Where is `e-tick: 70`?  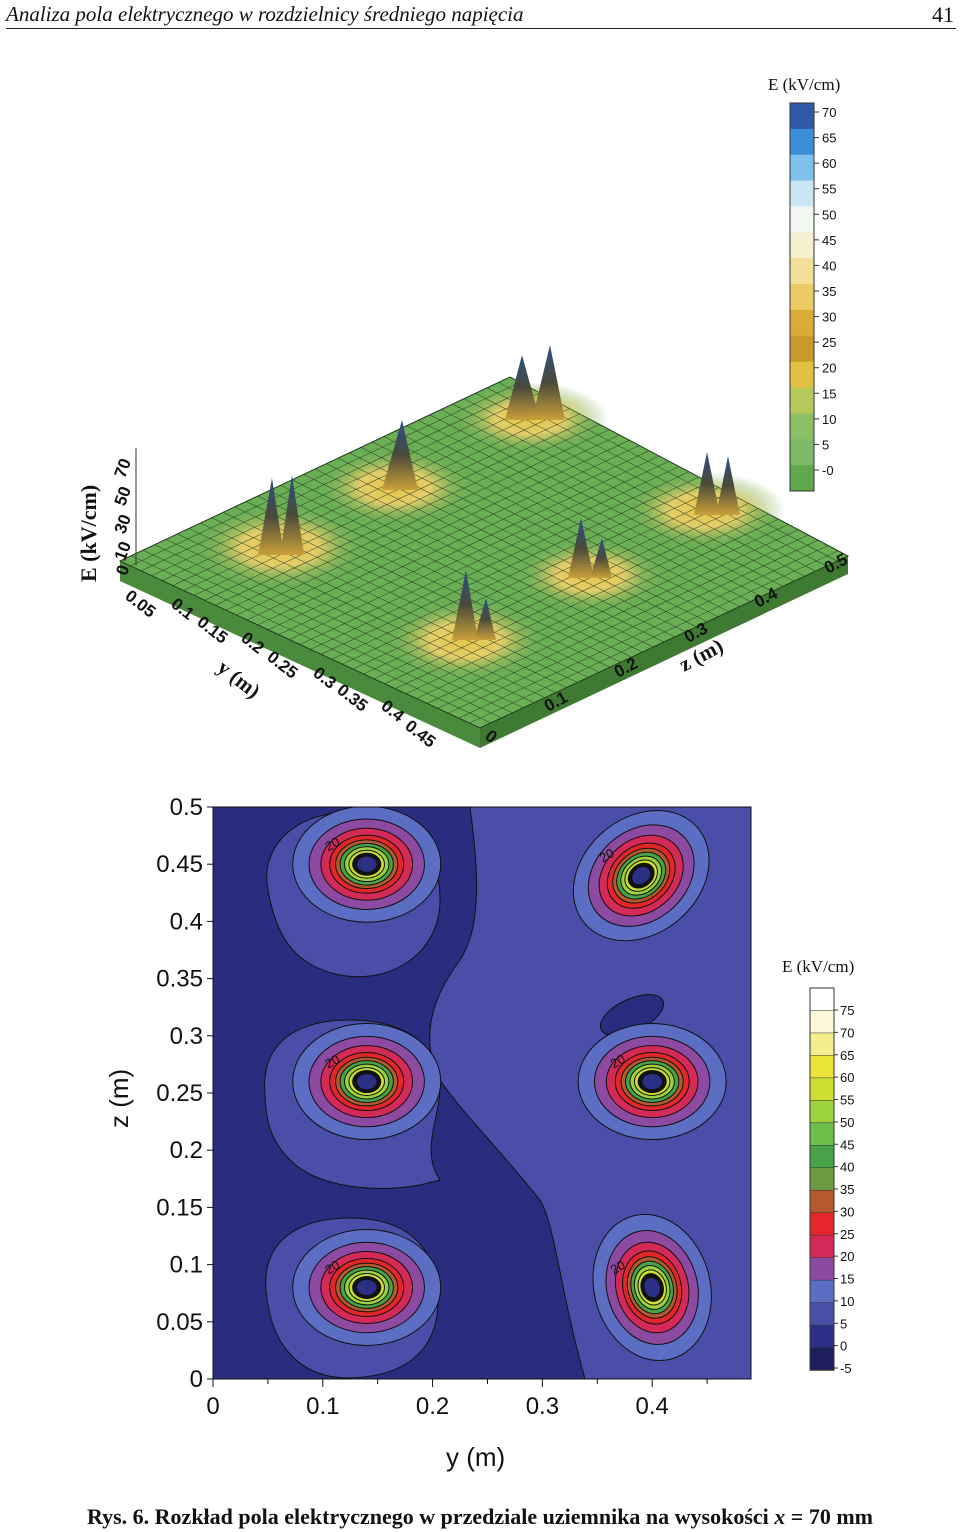 e-tick: 70 is located at coordinates (123, 468).